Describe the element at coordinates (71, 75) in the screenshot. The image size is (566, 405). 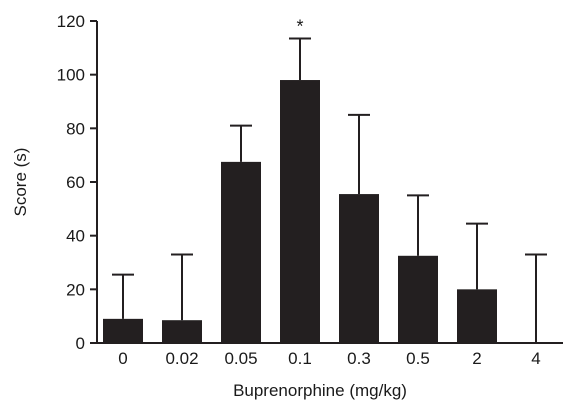
I see `y-tick-label: 100` at that location.